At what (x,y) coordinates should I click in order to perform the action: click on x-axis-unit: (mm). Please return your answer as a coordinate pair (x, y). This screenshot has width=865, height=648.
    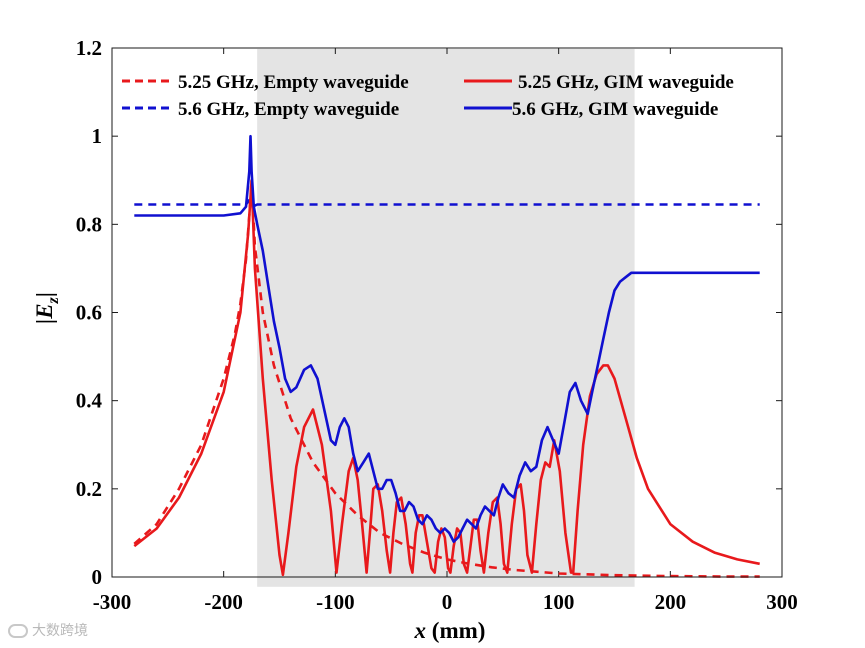
    Looking at the image, I should click on (455, 630).